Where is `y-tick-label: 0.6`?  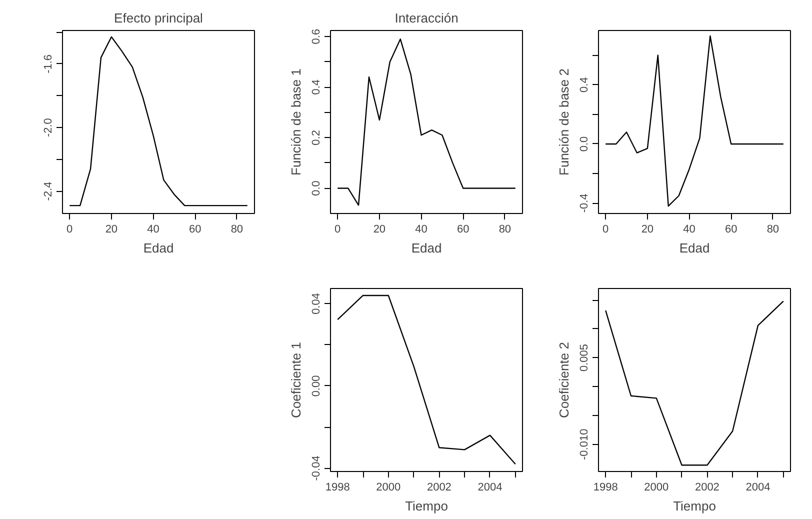 y-tick-label: 0.6 is located at coordinates (316, 36).